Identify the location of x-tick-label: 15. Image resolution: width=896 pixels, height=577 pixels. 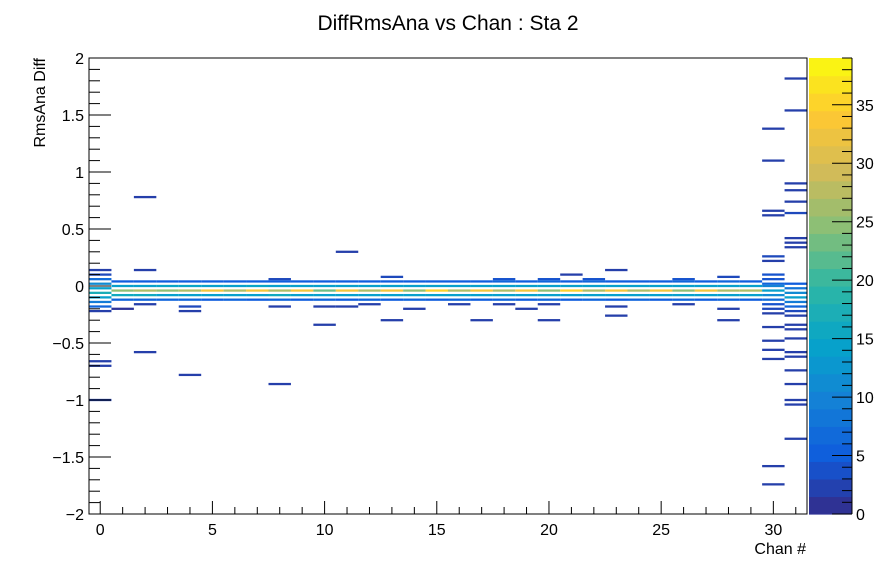
(437, 530).